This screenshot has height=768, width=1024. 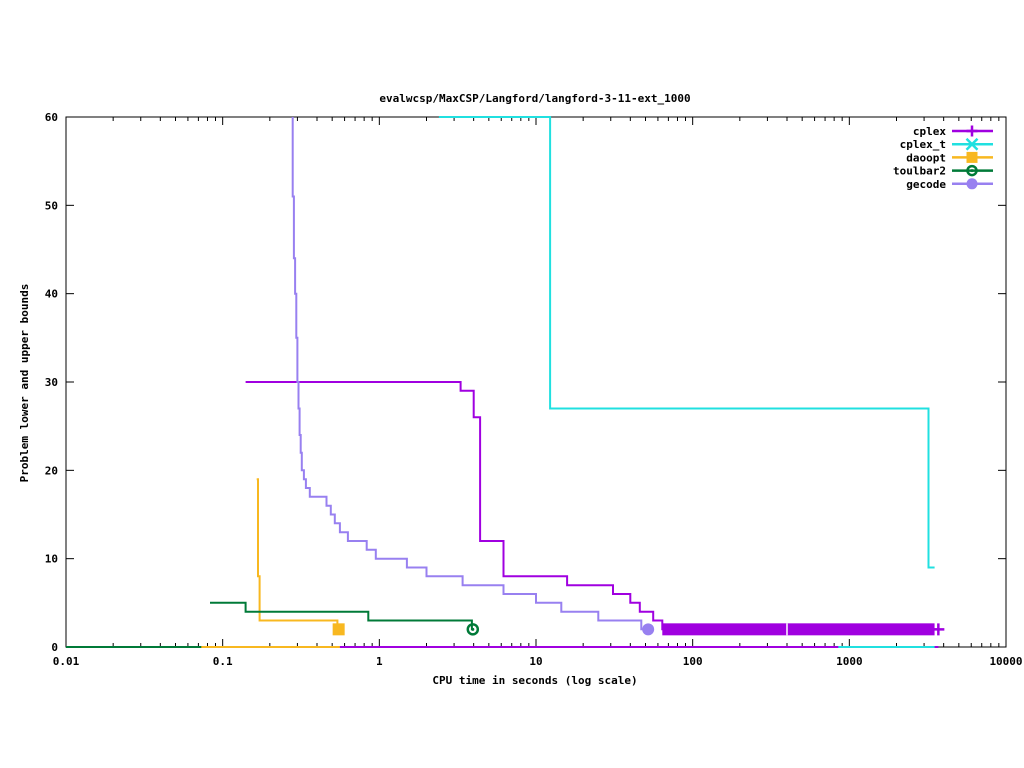 I want to click on y-tick-label: 30, so click(x=51, y=382).